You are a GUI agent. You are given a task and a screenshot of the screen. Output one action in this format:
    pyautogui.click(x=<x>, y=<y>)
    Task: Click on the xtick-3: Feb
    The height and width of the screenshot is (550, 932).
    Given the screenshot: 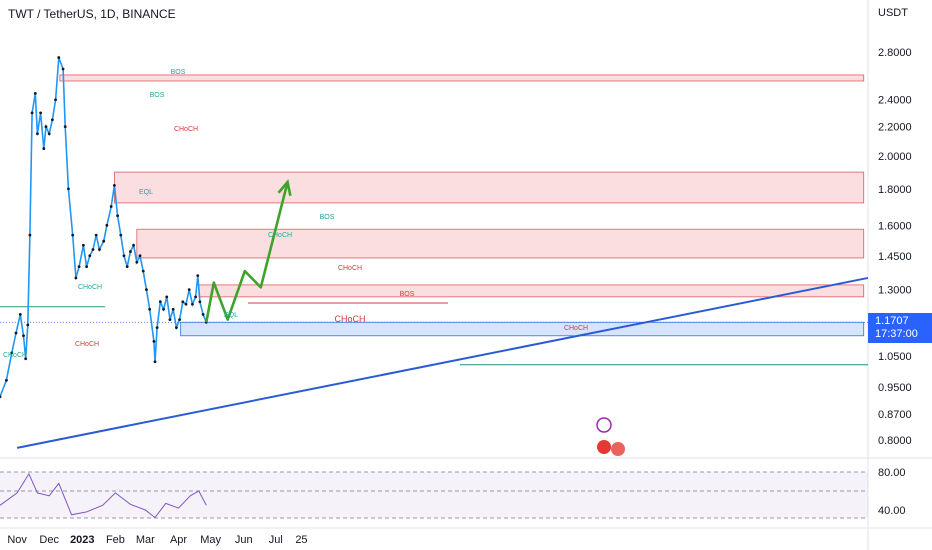 What is the action you would take?
    pyautogui.click(x=115, y=540)
    